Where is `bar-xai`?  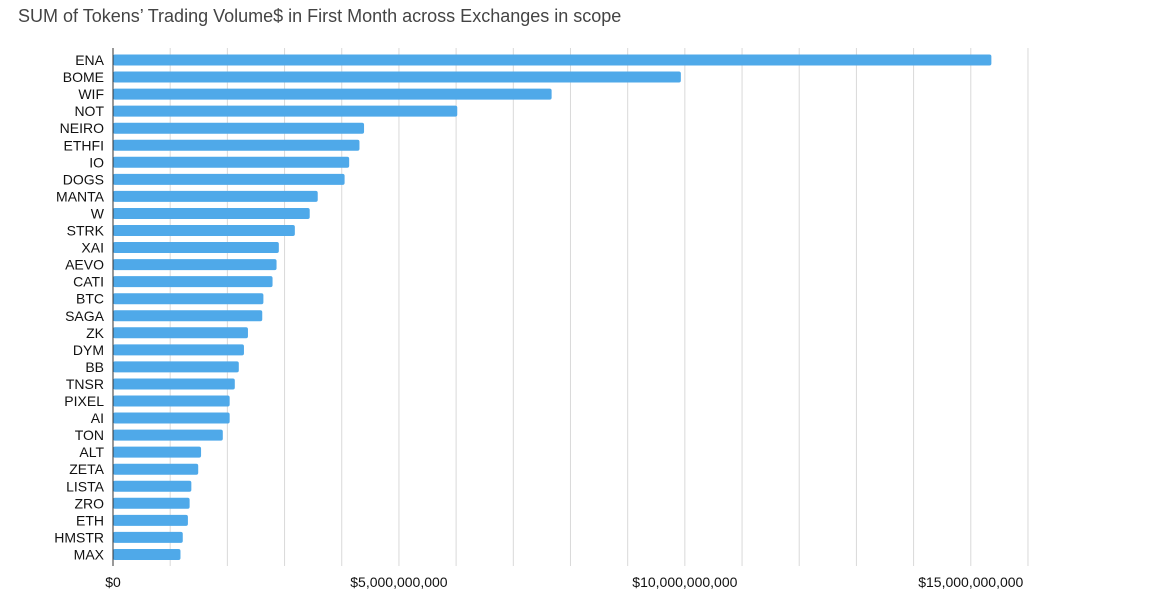 bar-xai is located at coordinates (196, 248).